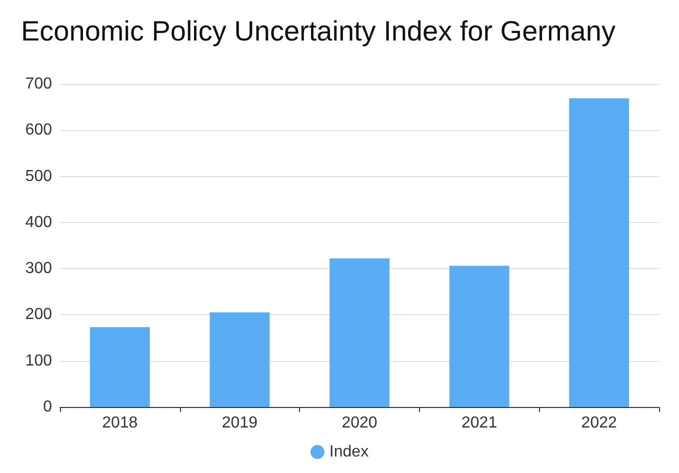  Describe the element at coordinates (38, 222) in the screenshot. I see `y-tick-label: 400` at that location.